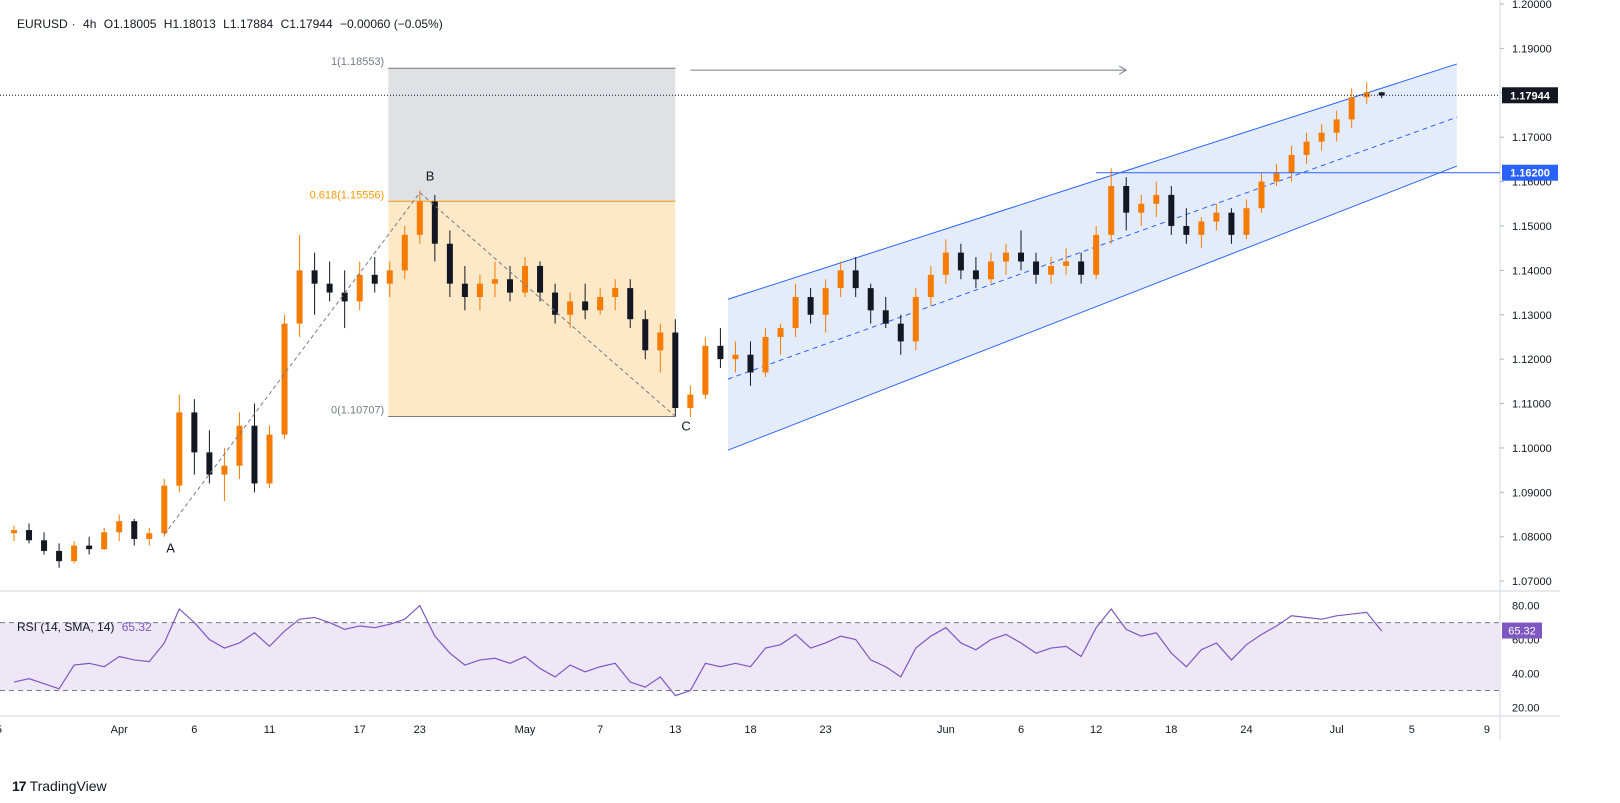  I want to click on symbol-name: EURUSD, so click(42, 24).